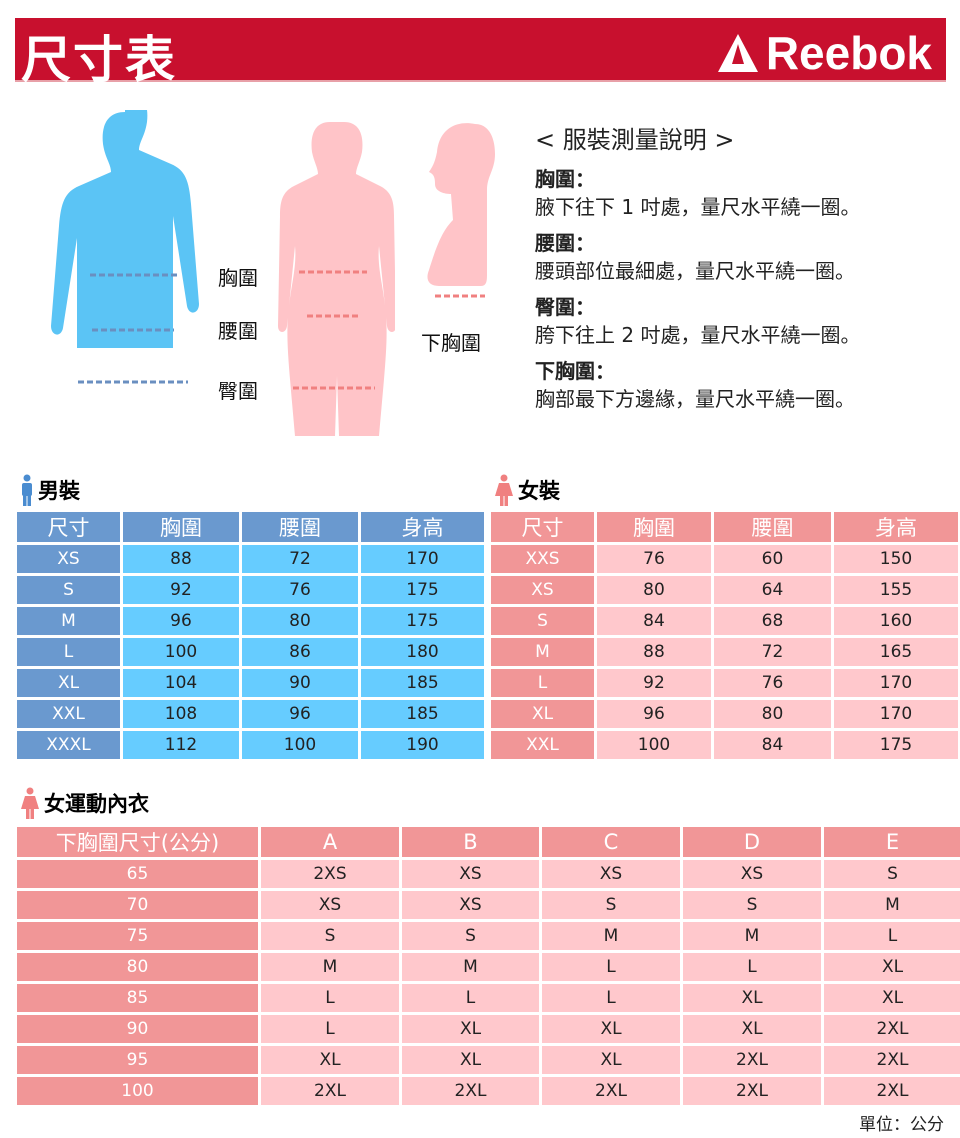 Image resolution: width=960 pixels, height=1138 pixels. I want to click on column-header: 下胸圍尺寸(公分), so click(137, 842).